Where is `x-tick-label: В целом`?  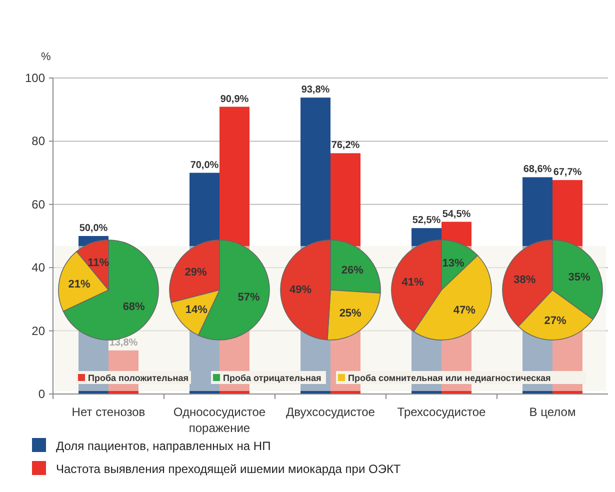
x-tick-label: В целом is located at coordinates (552, 412).